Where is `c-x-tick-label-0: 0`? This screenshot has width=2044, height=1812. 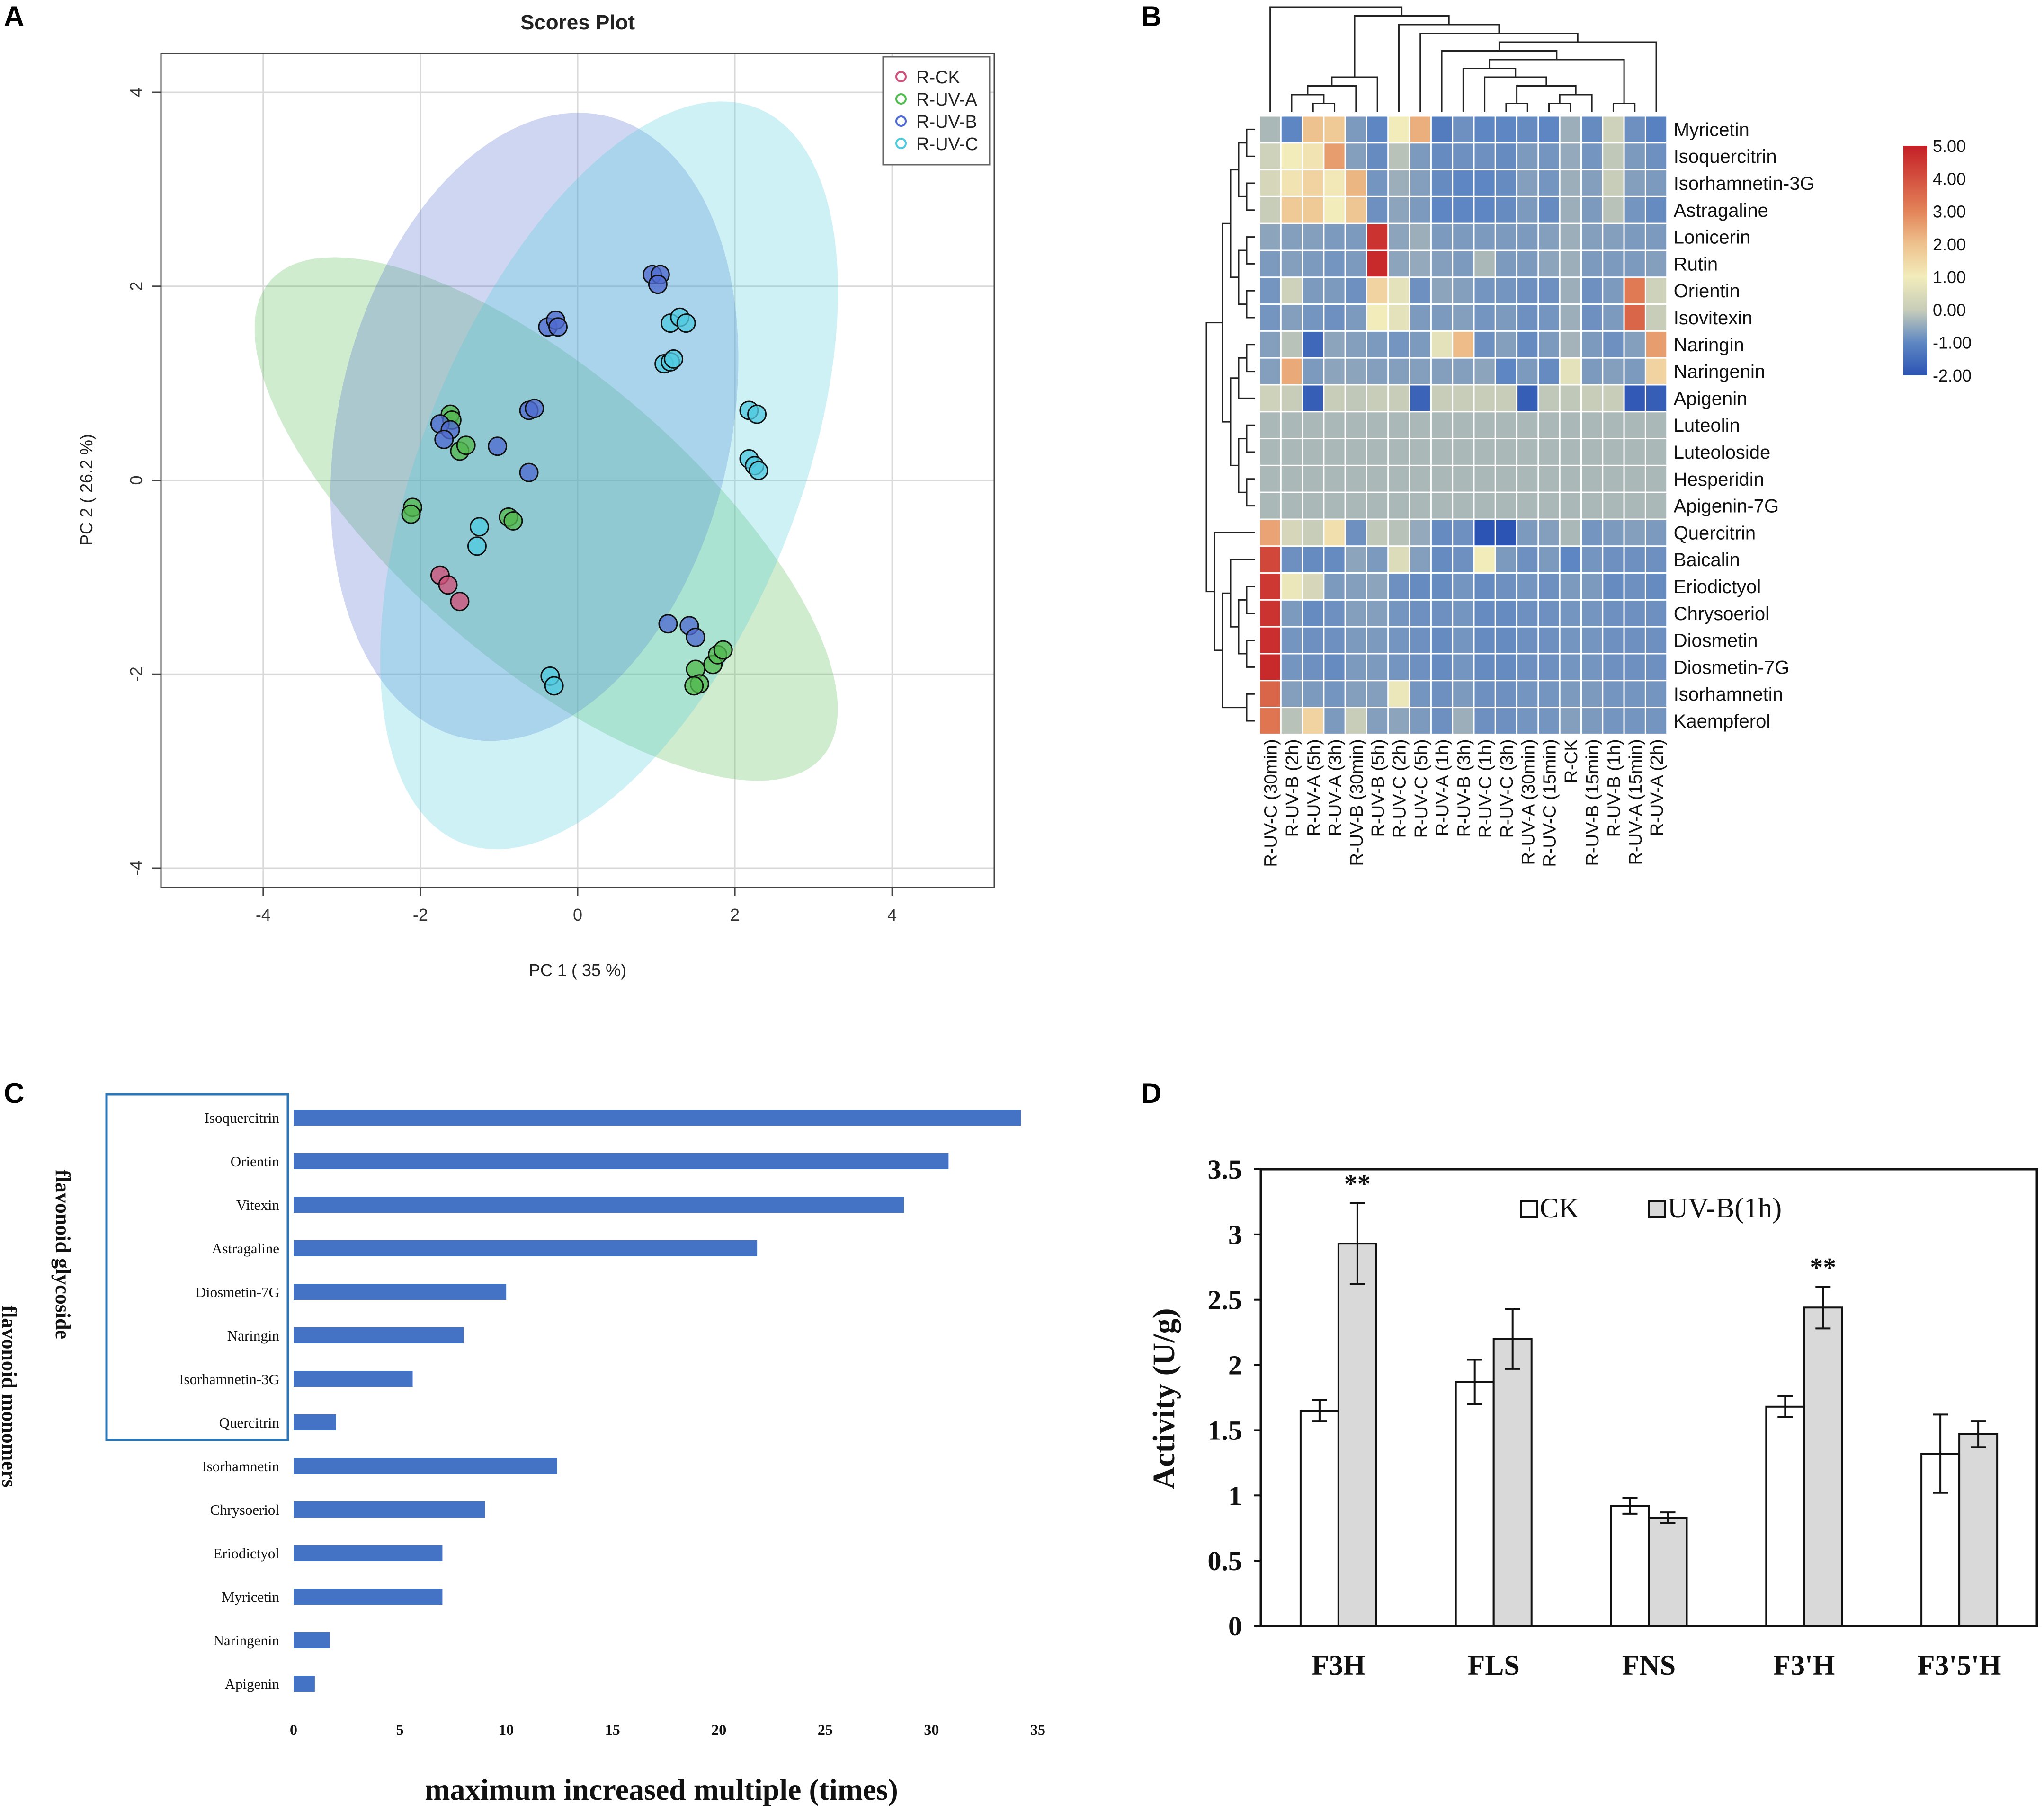 c-x-tick-label-0: 0 is located at coordinates (293, 1729).